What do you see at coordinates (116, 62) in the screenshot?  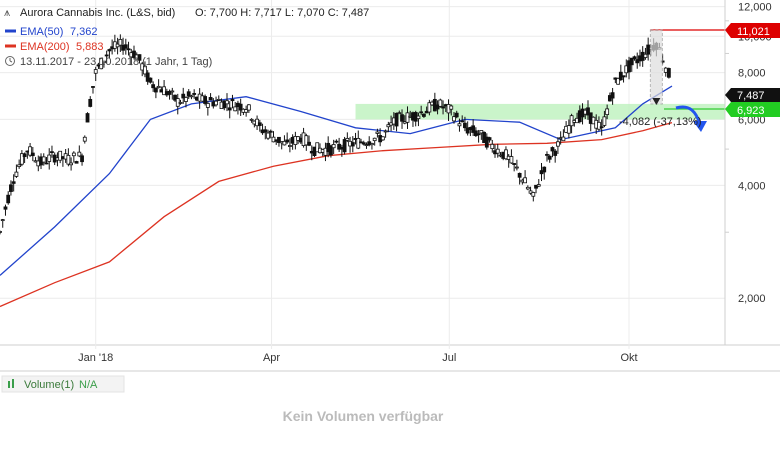 I see `date-range: 13.11.2017 - 23.10.2018 (1 Jahr, 1 Tag)` at bounding box center [116, 62].